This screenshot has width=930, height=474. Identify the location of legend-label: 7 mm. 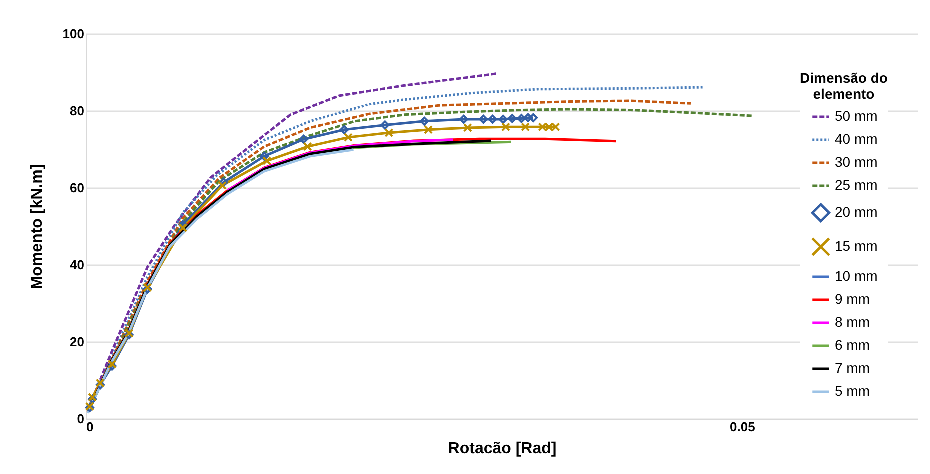
(852, 368).